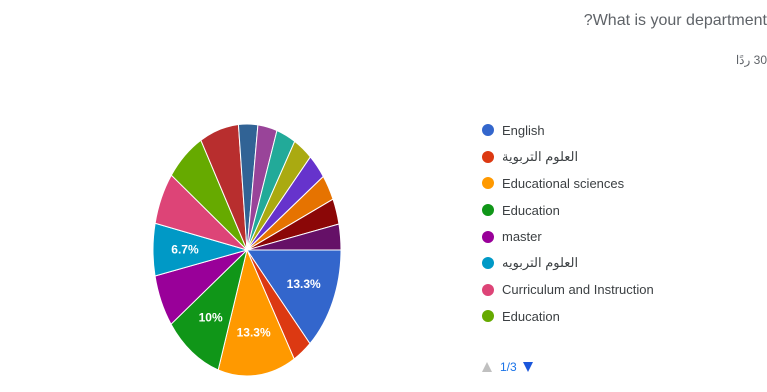 The width and height of the screenshot is (767, 392). I want to click on legend-pager: 1/3, so click(507, 367).